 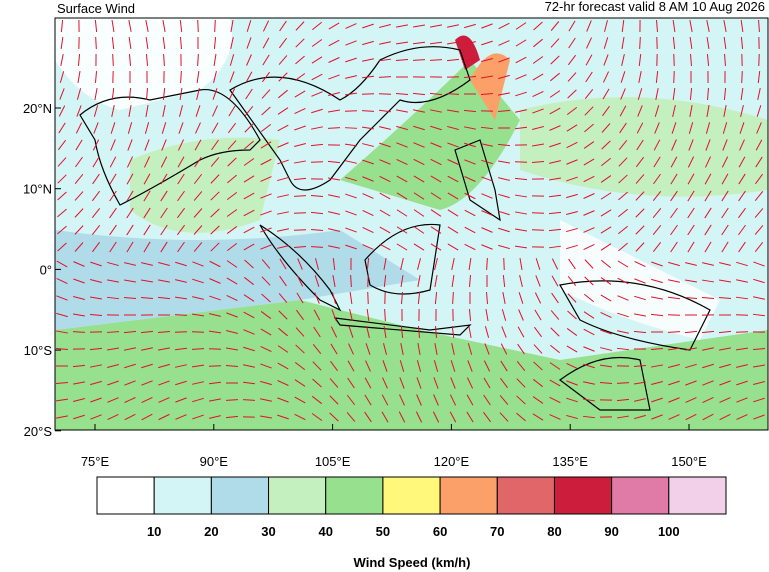 I want to click on colorbar-tick-label: 50, so click(x=383, y=531).